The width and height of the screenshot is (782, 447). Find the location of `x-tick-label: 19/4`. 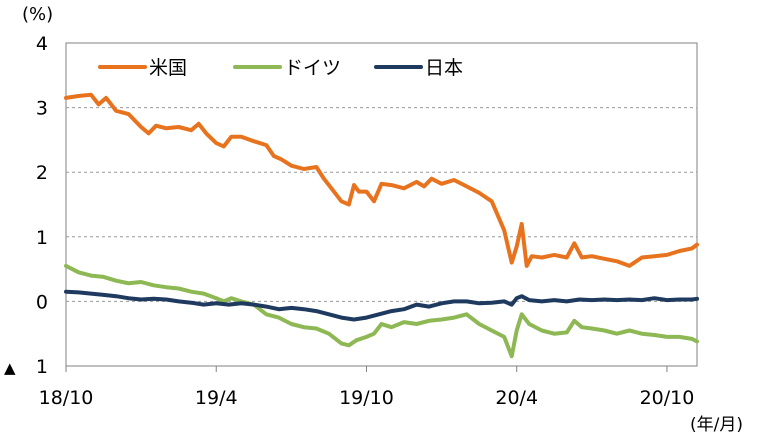

x-tick-label: 19/4 is located at coordinates (216, 398).